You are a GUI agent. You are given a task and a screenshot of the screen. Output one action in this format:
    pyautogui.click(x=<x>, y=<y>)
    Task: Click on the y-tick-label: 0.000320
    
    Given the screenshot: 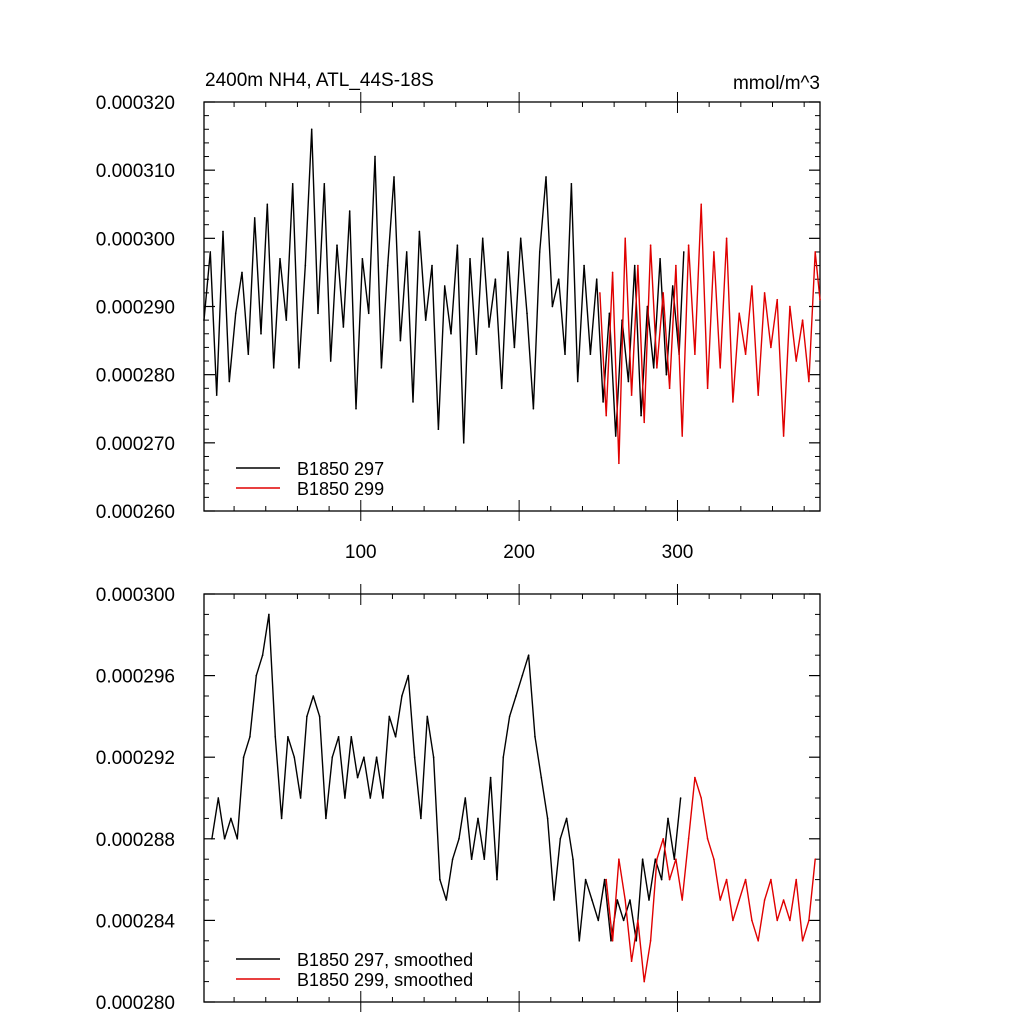 What is the action you would take?
    pyautogui.click(x=135, y=103)
    